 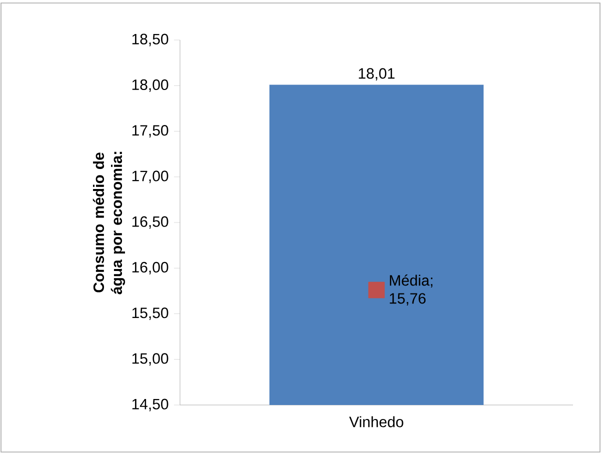 I want to click on y-tick-label: 16,50, so click(x=150, y=222).